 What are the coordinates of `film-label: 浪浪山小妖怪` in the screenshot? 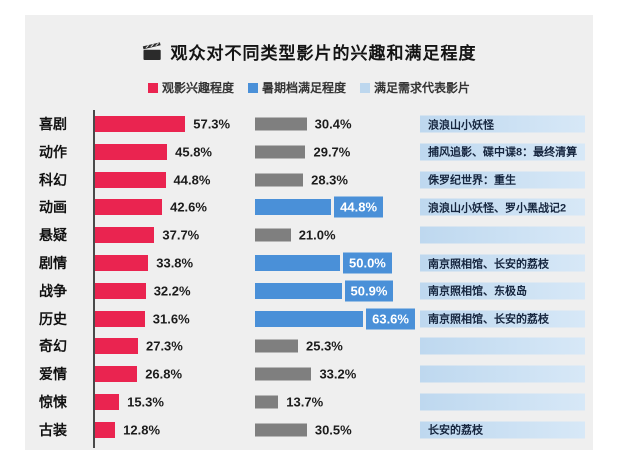 It's located at (461, 125).